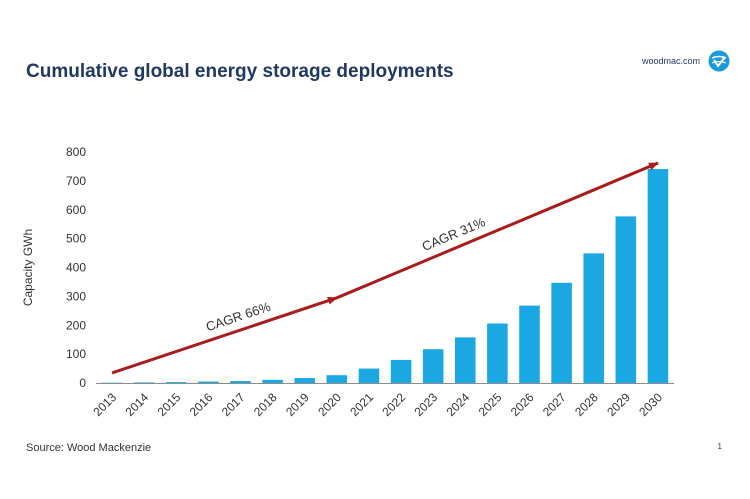 This screenshot has height=499, width=750. What do you see at coordinates (76, 210) in the screenshot?
I see `y-tick-label: 600` at bounding box center [76, 210].